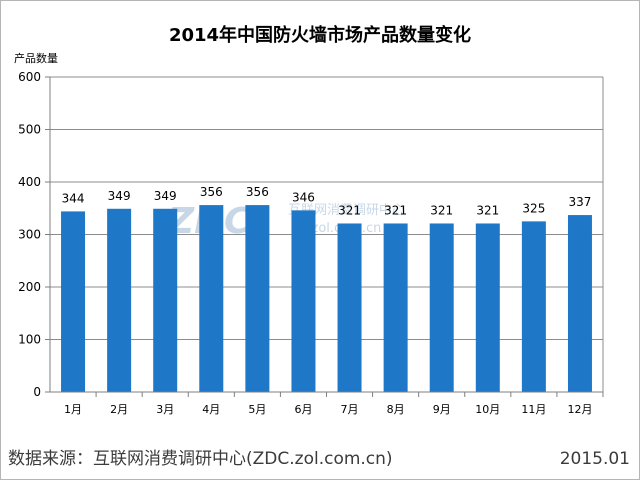 This screenshot has width=640, height=480. Describe the element at coordinates (303, 197) in the screenshot. I see `data-label: 346` at that location.